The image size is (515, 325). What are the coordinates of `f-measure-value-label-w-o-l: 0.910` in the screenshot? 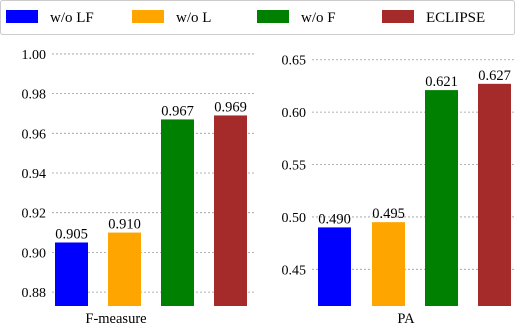 It's located at (124, 225).